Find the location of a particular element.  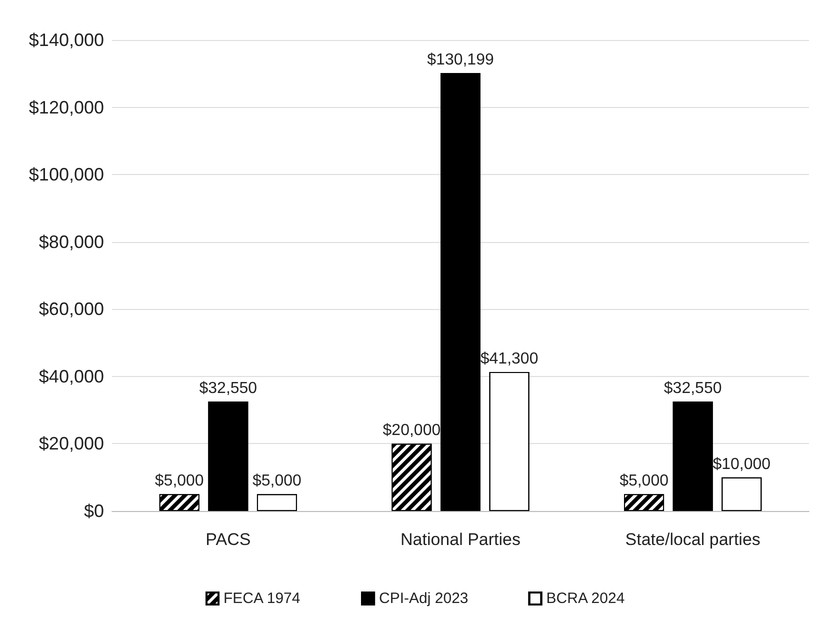

y-tick-label: $140,000 is located at coordinates (66, 40).